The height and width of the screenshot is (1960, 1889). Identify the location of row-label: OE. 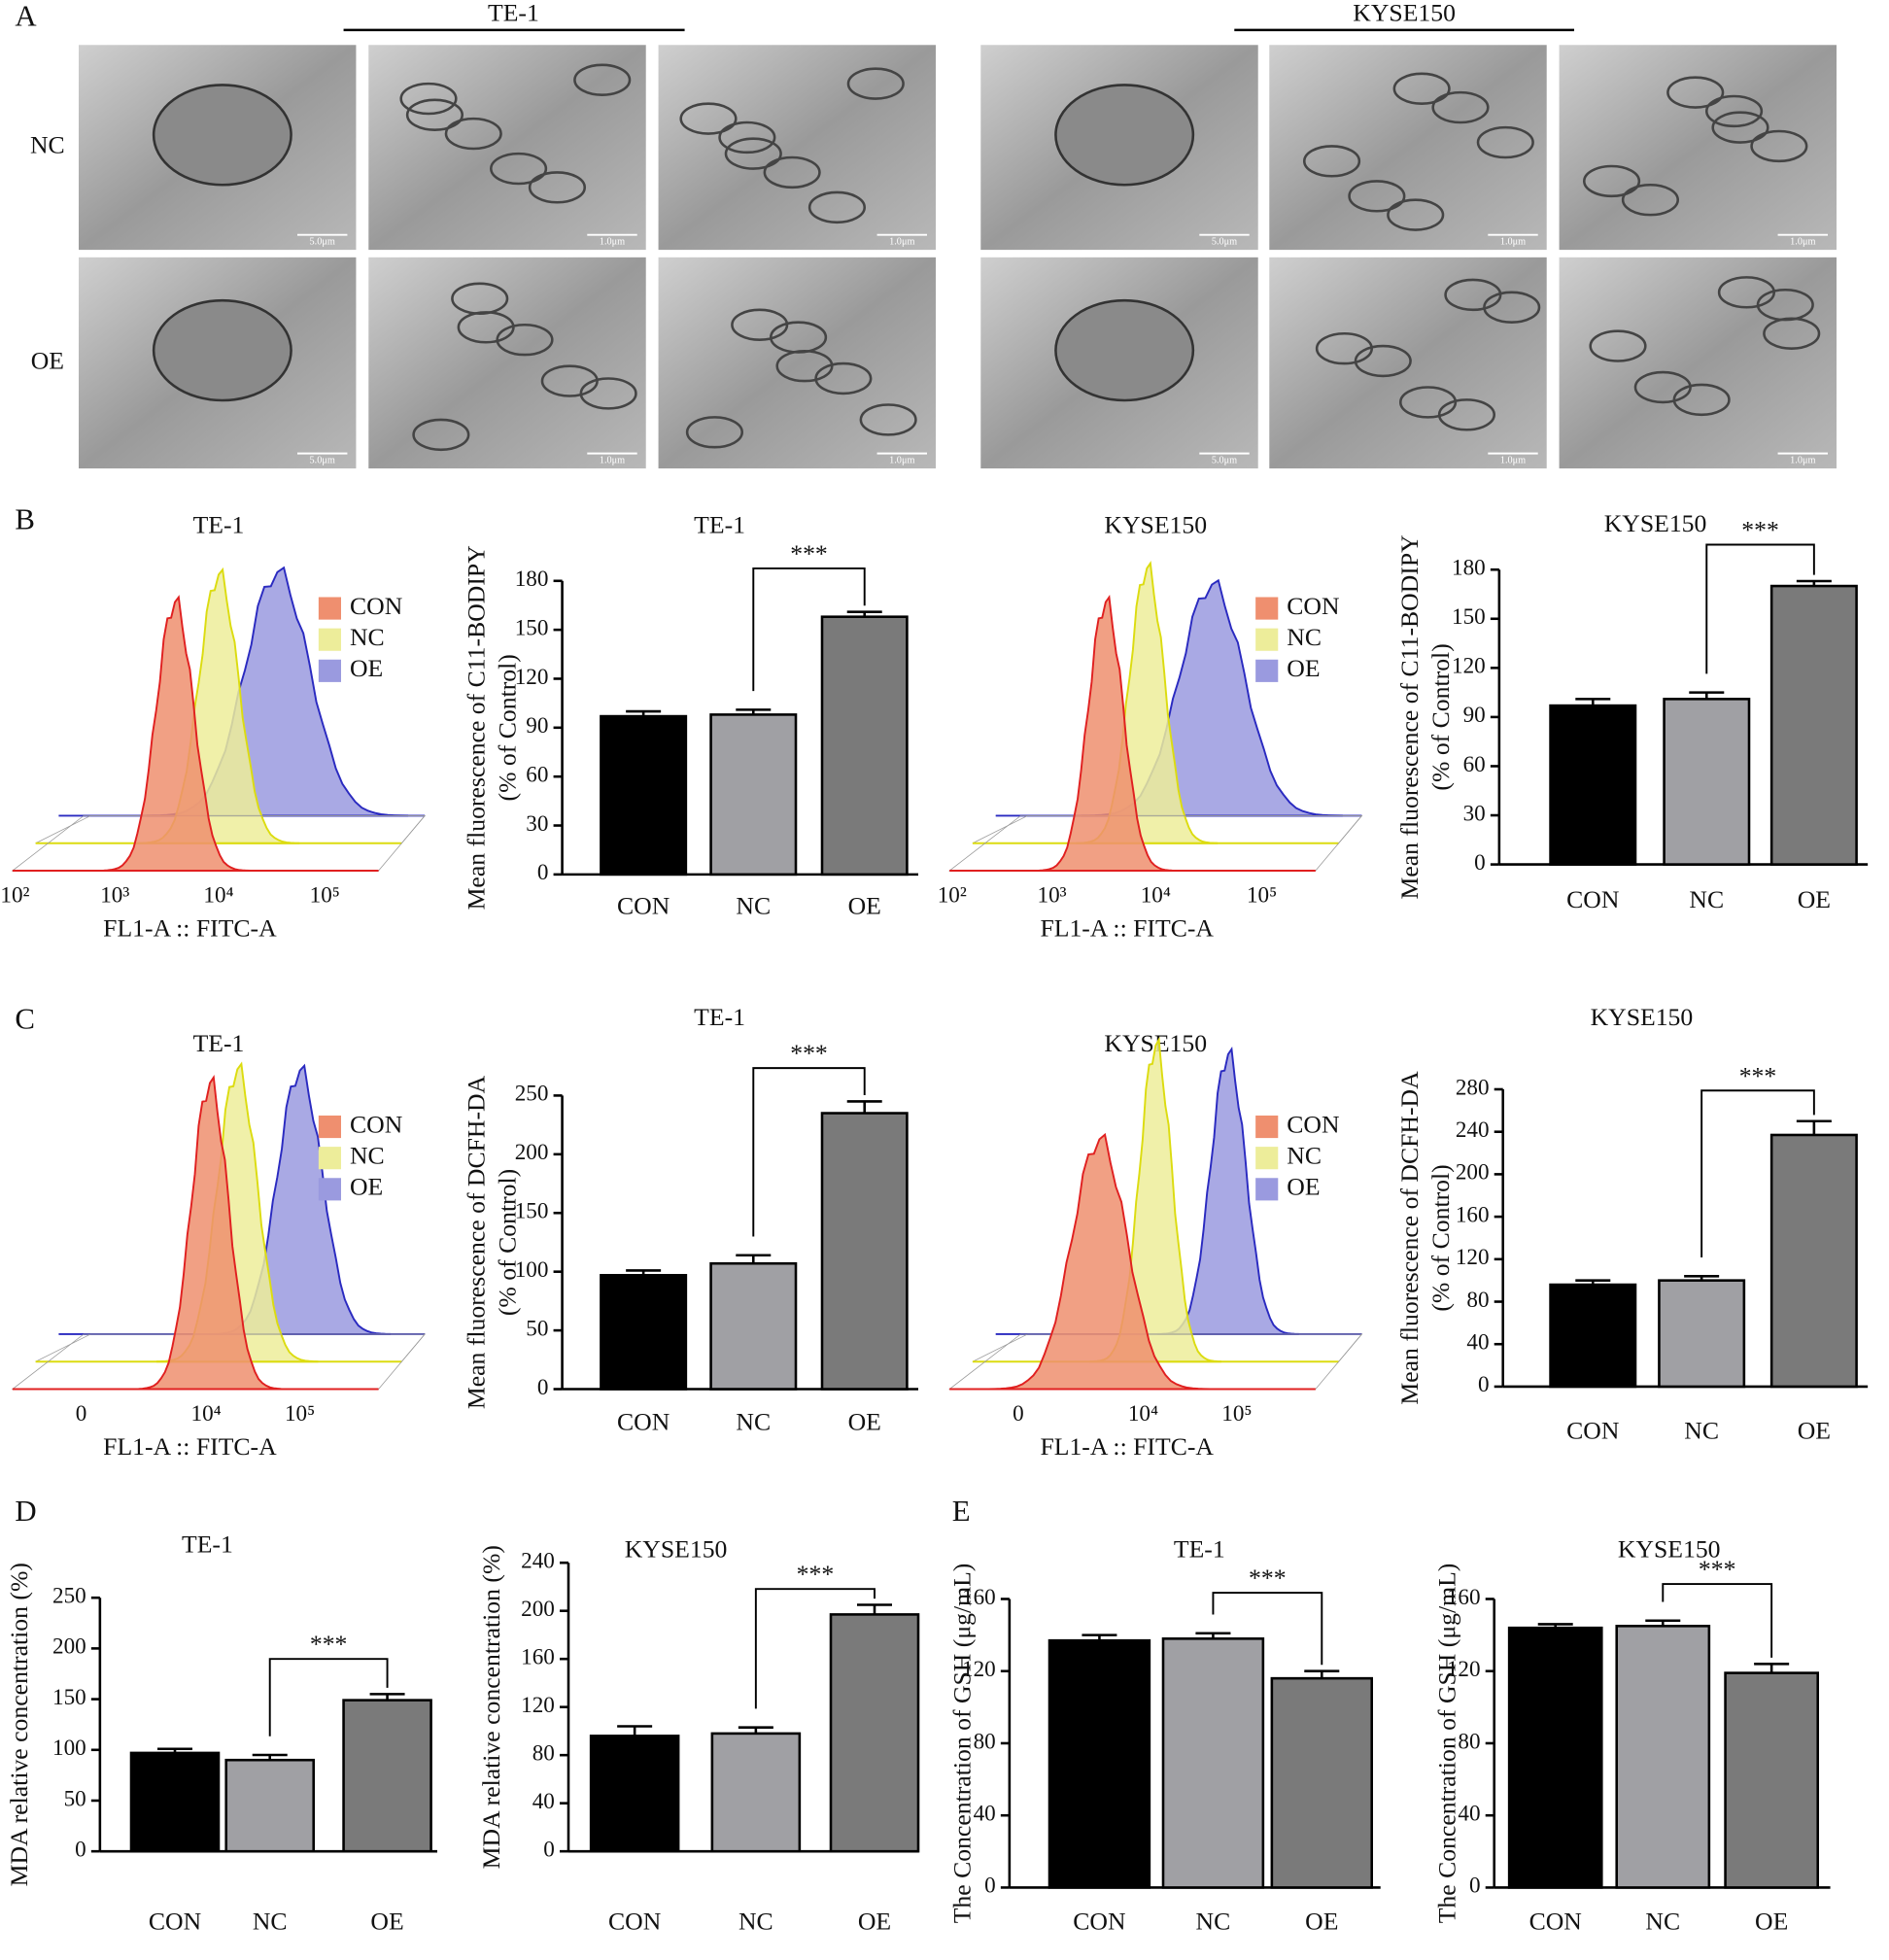
(47, 360).